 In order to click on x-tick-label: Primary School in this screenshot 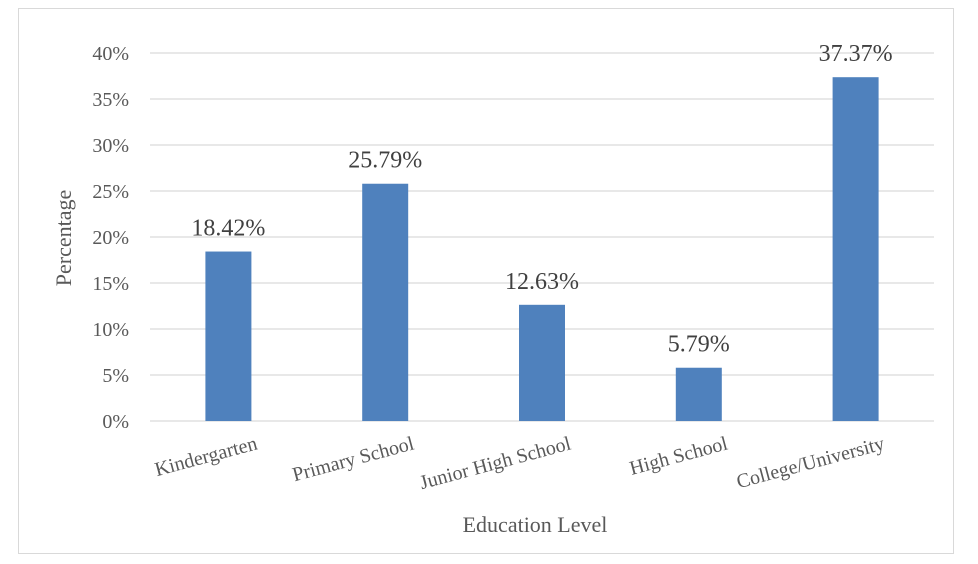, I will do `click(353, 459)`.